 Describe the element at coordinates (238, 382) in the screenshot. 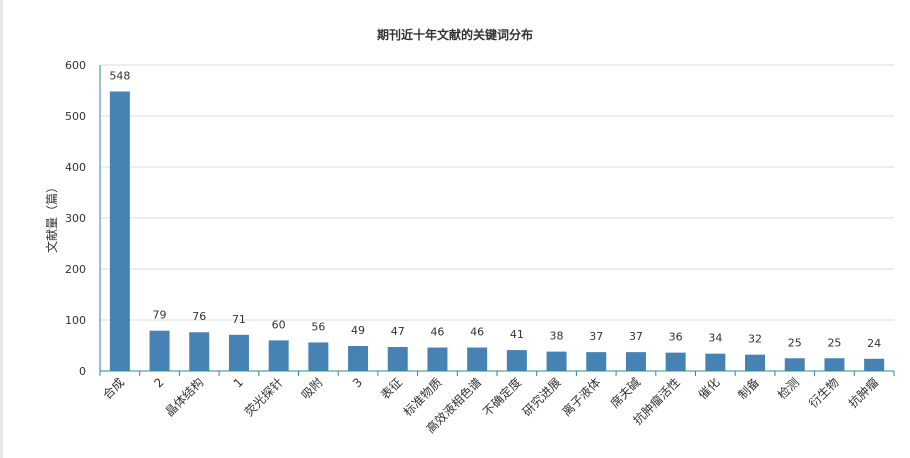

I see `x-tick-label: 1` at that location.